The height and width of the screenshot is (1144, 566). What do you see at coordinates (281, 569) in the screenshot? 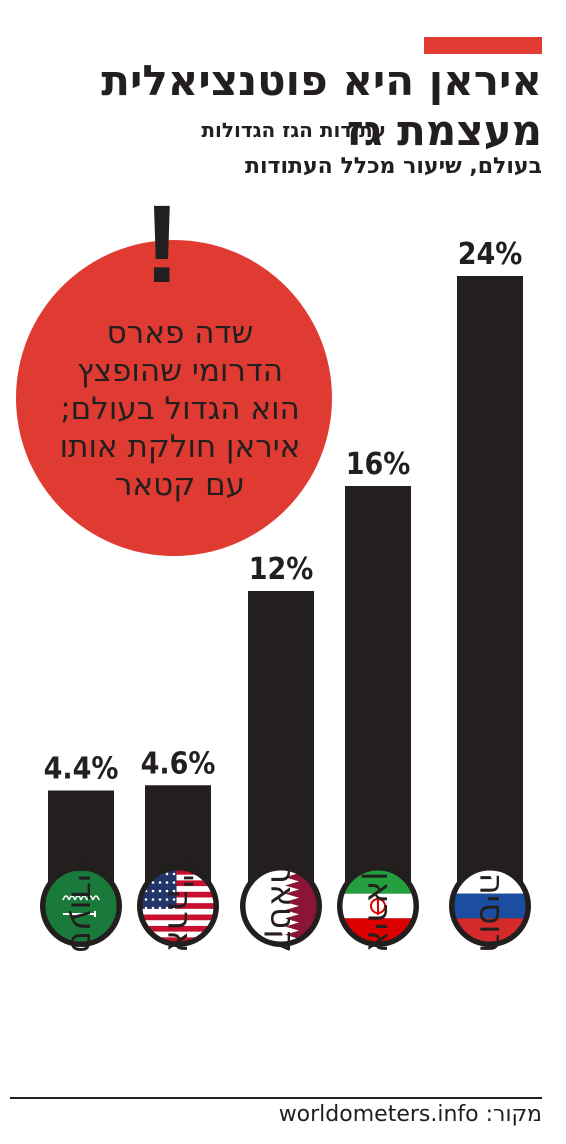
I see `data-label: 12%` at bounding box center [281, 569].